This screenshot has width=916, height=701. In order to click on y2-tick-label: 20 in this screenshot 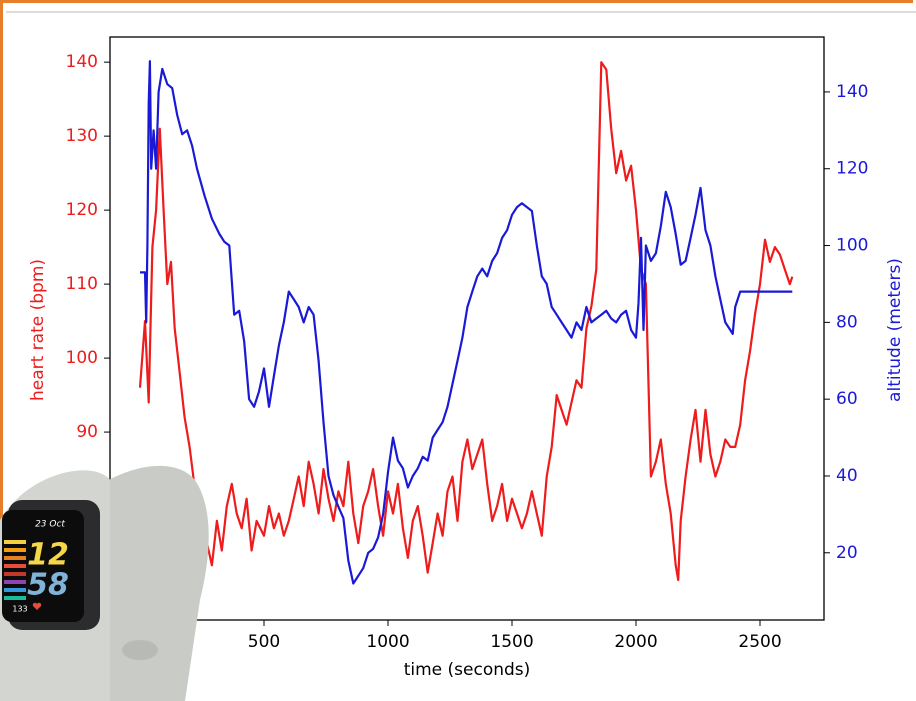, I will do `click(847, 553)`.